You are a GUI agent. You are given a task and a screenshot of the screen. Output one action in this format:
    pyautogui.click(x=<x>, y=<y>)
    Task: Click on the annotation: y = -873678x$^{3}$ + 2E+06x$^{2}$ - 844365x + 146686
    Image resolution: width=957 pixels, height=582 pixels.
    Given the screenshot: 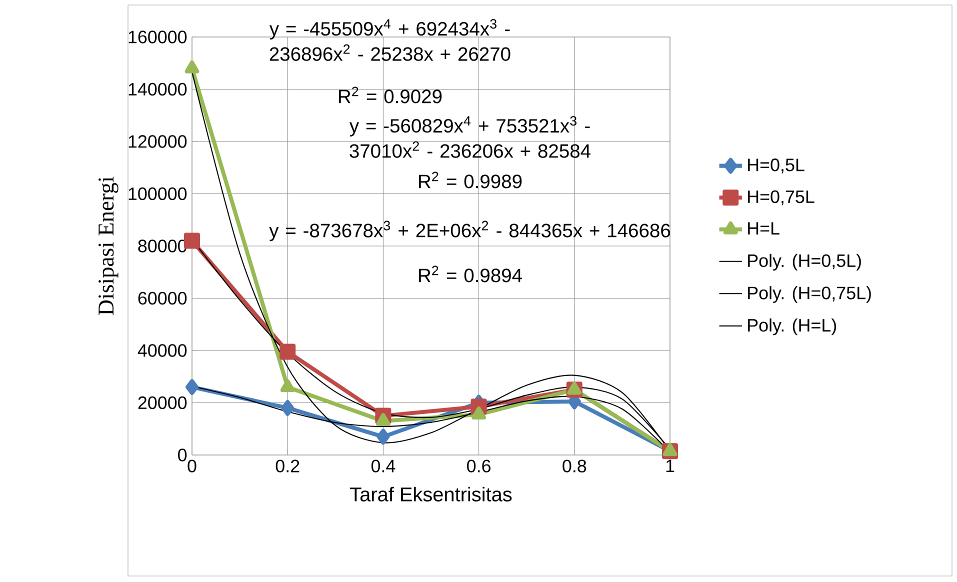 What is the action you would take?
    pyautogui.click(x=469, y=231)
    